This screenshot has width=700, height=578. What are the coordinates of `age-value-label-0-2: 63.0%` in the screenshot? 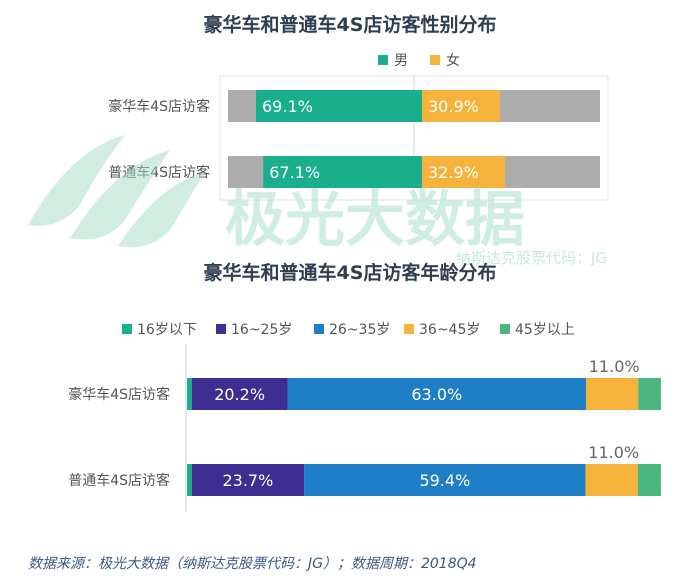 It's located at (436, 394).